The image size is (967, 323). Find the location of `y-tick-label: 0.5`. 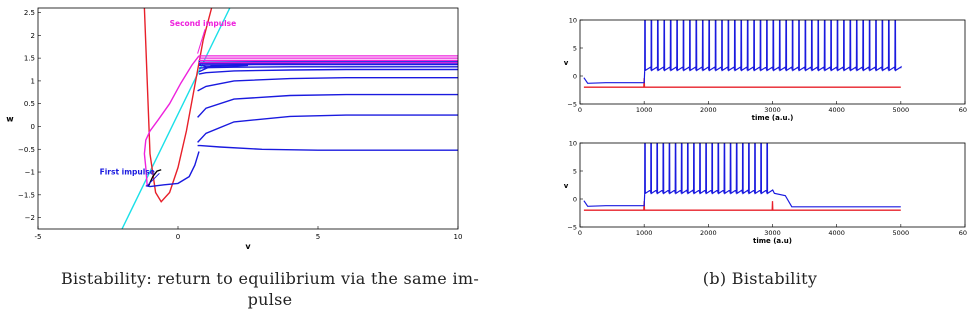

y-tick-label: 0.5 is located at coordinates (29, 104).